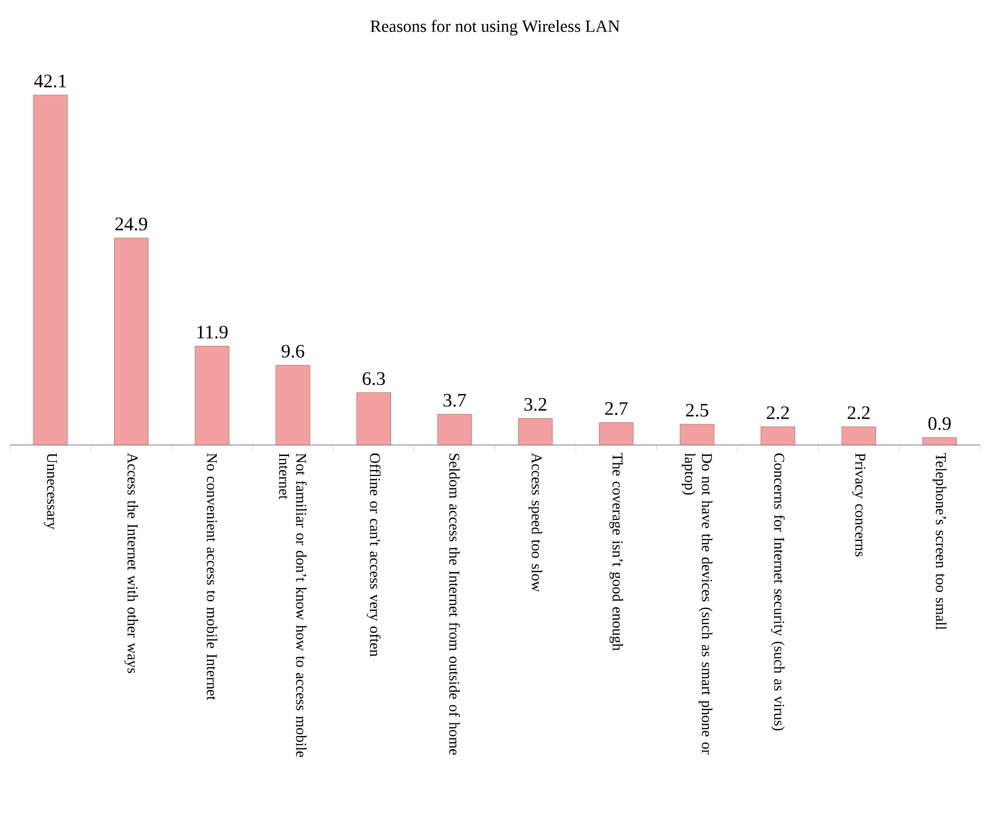 Image resolution: width=990 pixels, height=830 pixels. I want to click on x-tick-label: Access the Internet with other ways, so click(131, 563).